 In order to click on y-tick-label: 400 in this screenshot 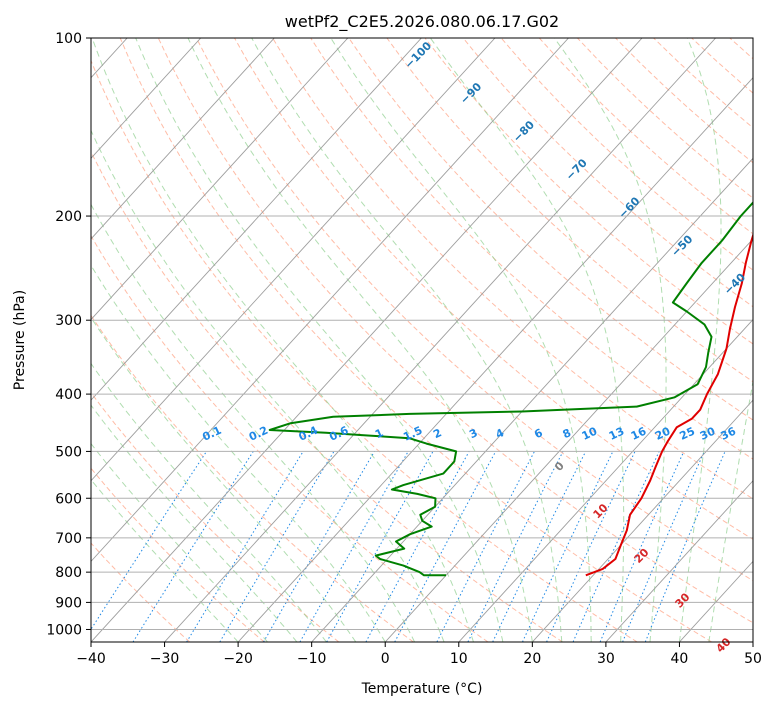, I will do `click(68, 395)`.